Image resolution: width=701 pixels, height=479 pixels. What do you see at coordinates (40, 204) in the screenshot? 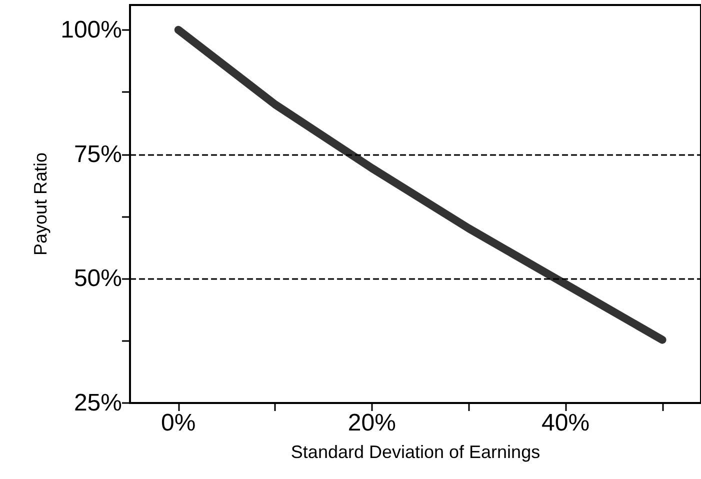
I see `y-axis-title: Payout Ratio` at bounding box center [40, 204].